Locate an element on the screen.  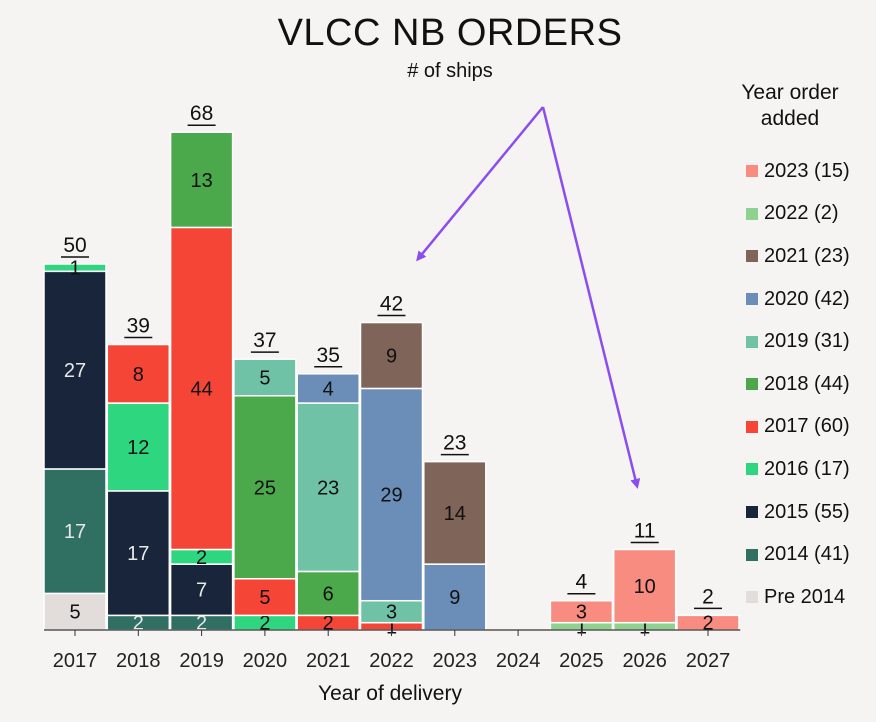
x-tick-label: 2027 is located at coordinates (708, 661).